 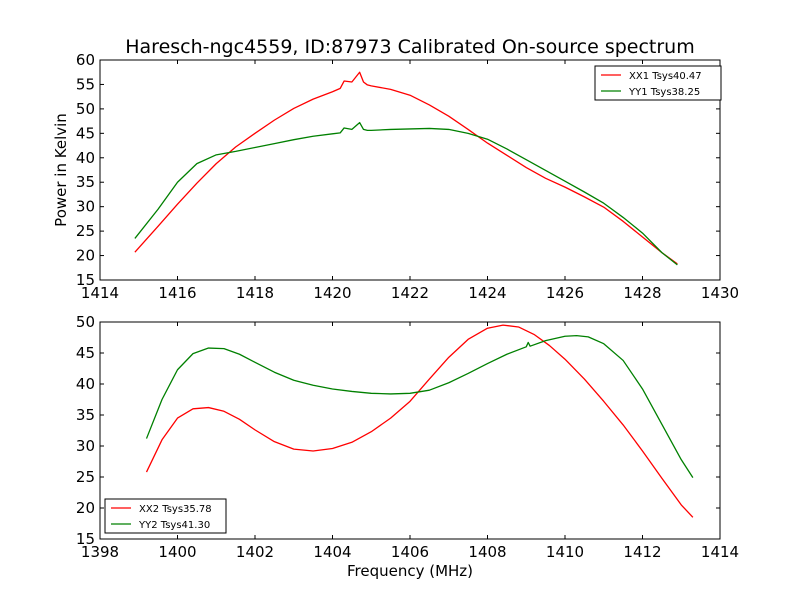 I want to click on top-y-tick-label: 25, so click(x=85, y=231).